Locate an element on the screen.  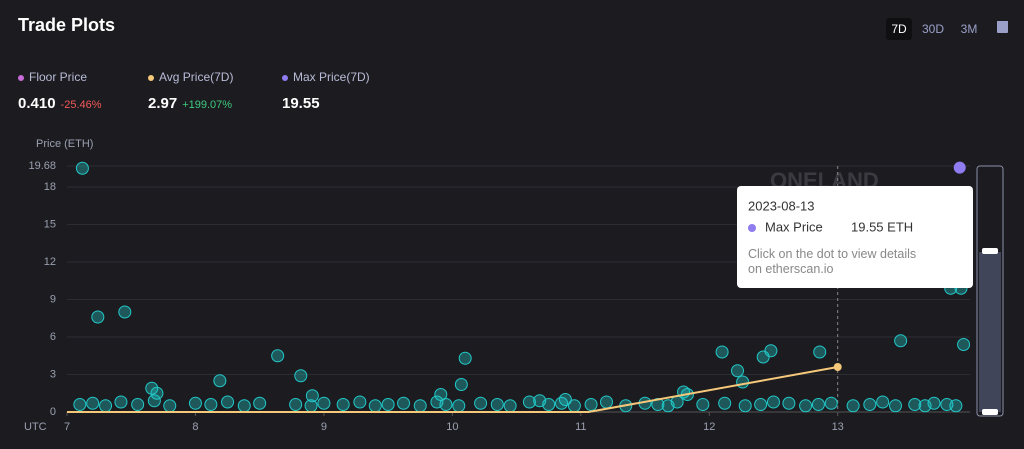
stat-change: -25.46% is located at coordinates (81, 105).